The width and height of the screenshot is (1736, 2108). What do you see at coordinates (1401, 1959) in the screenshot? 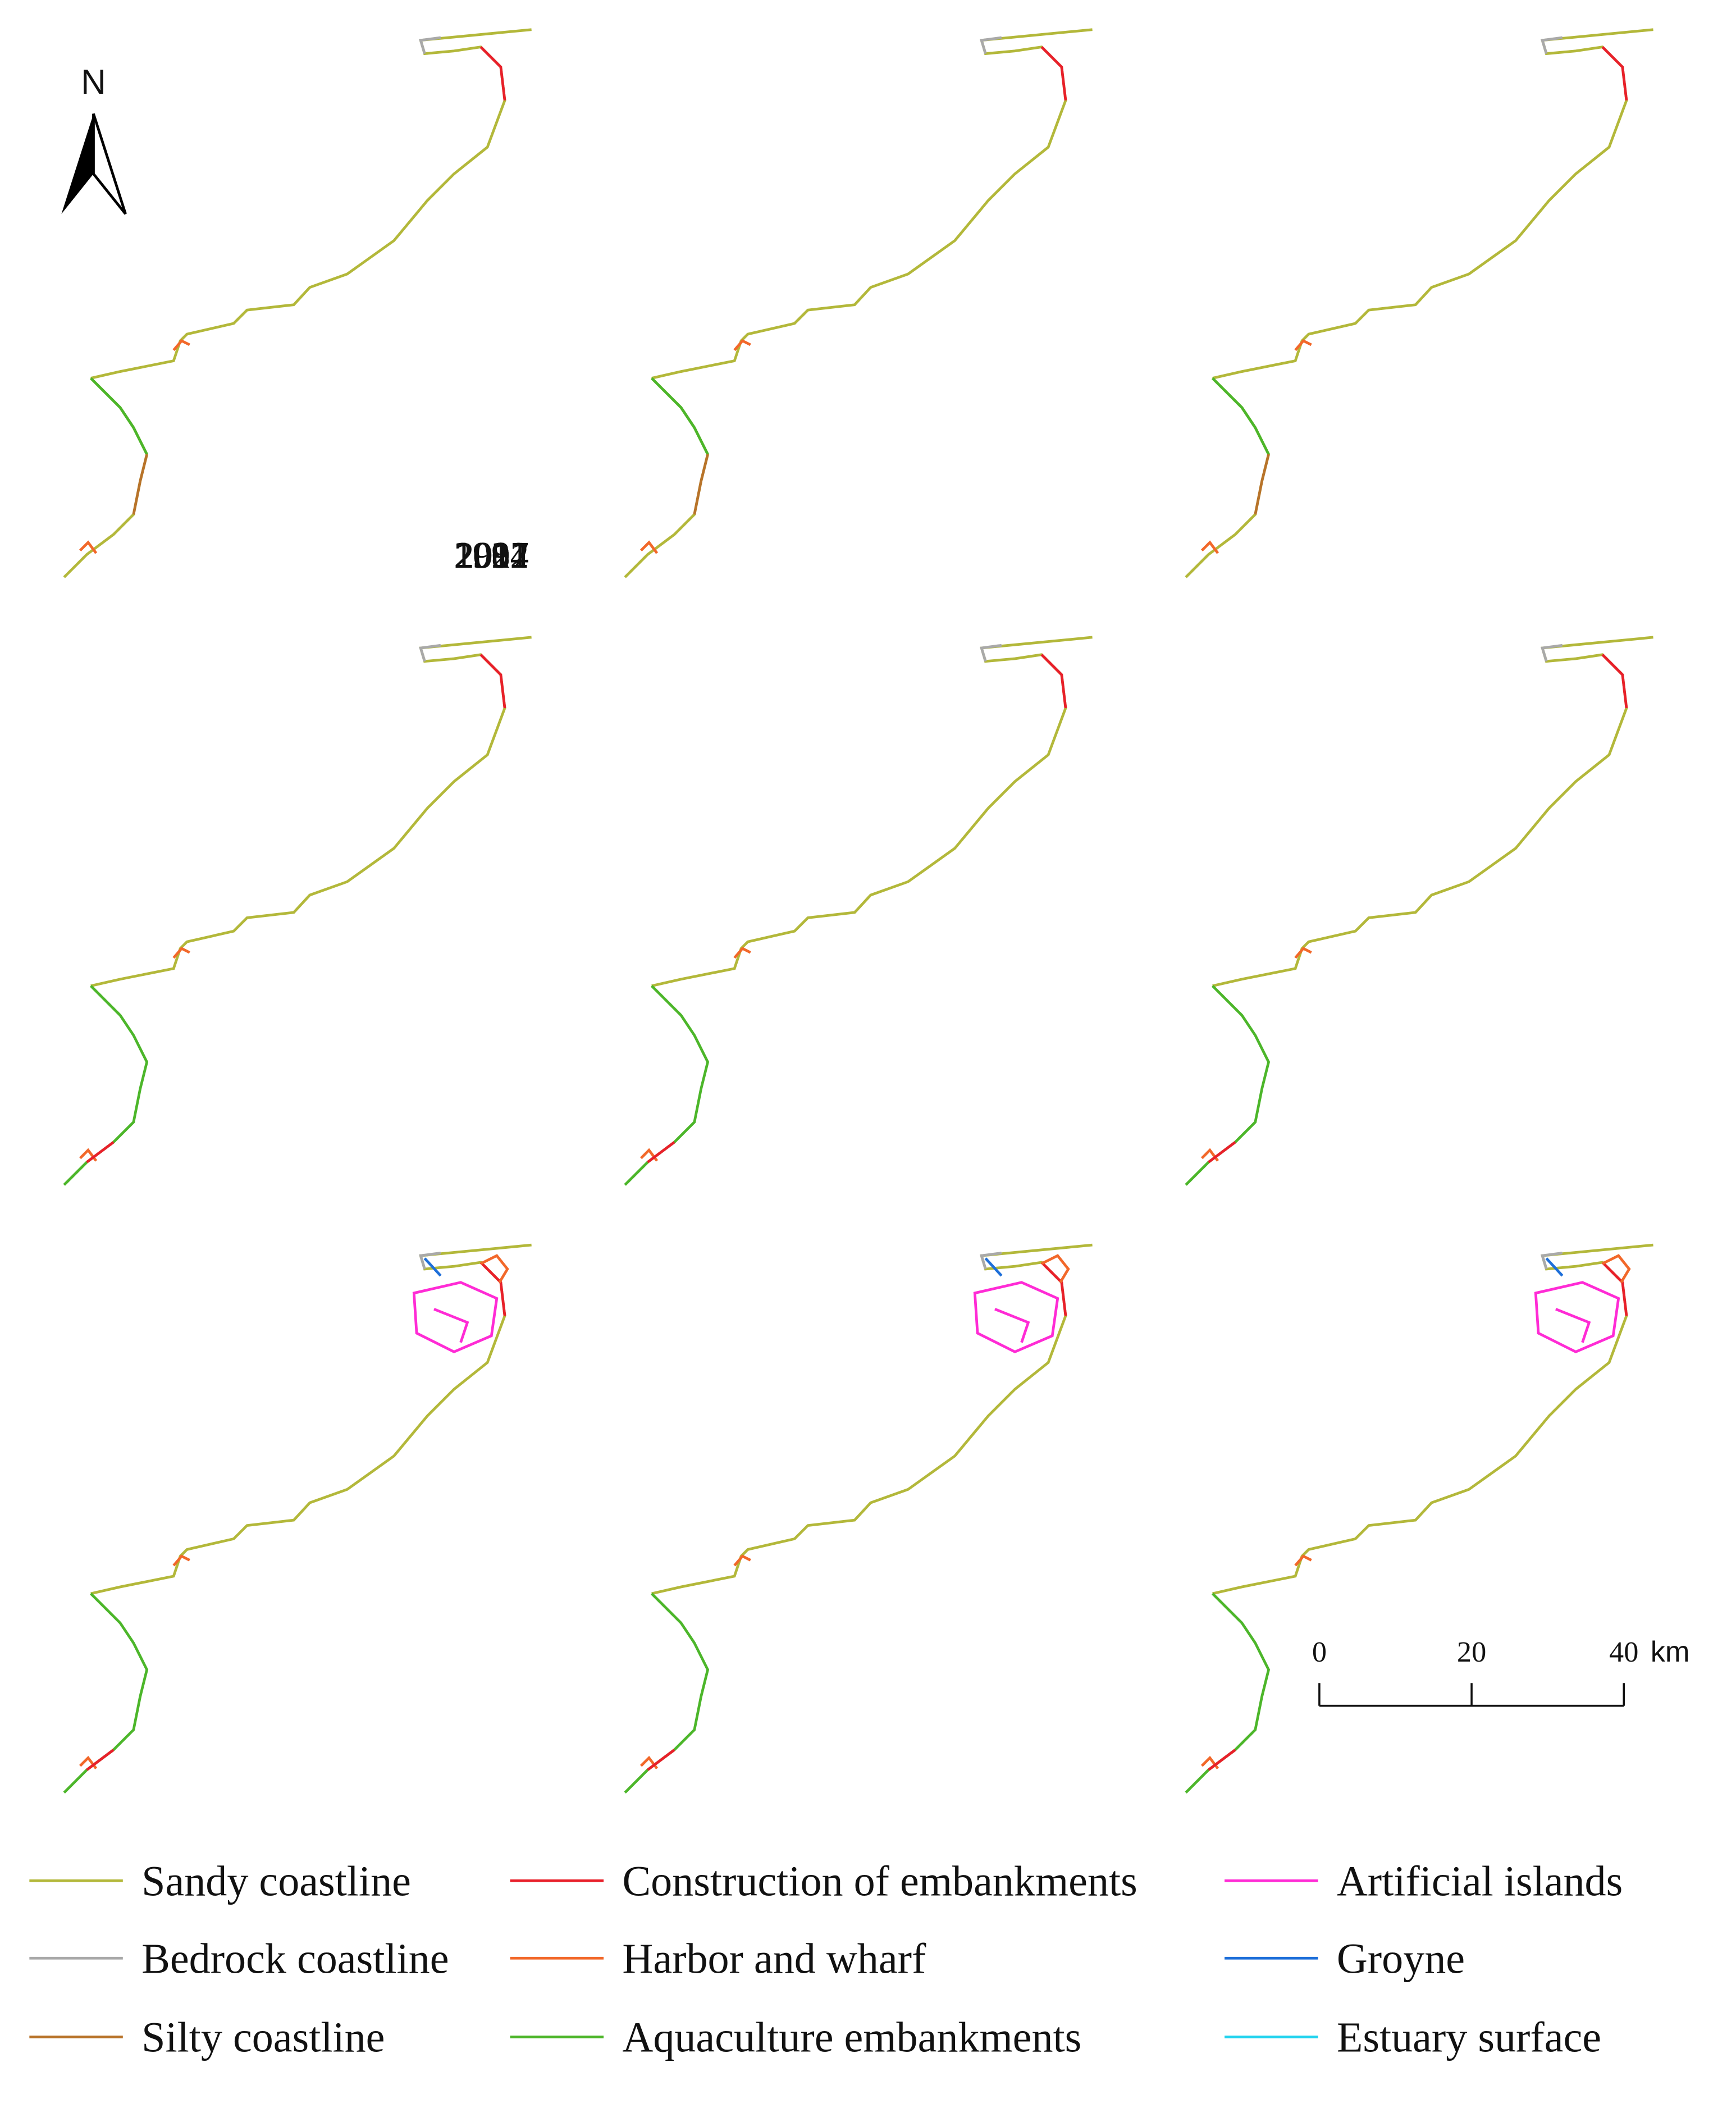
I see `legend-label: Groyne` at bounding box center [1401, 1959].